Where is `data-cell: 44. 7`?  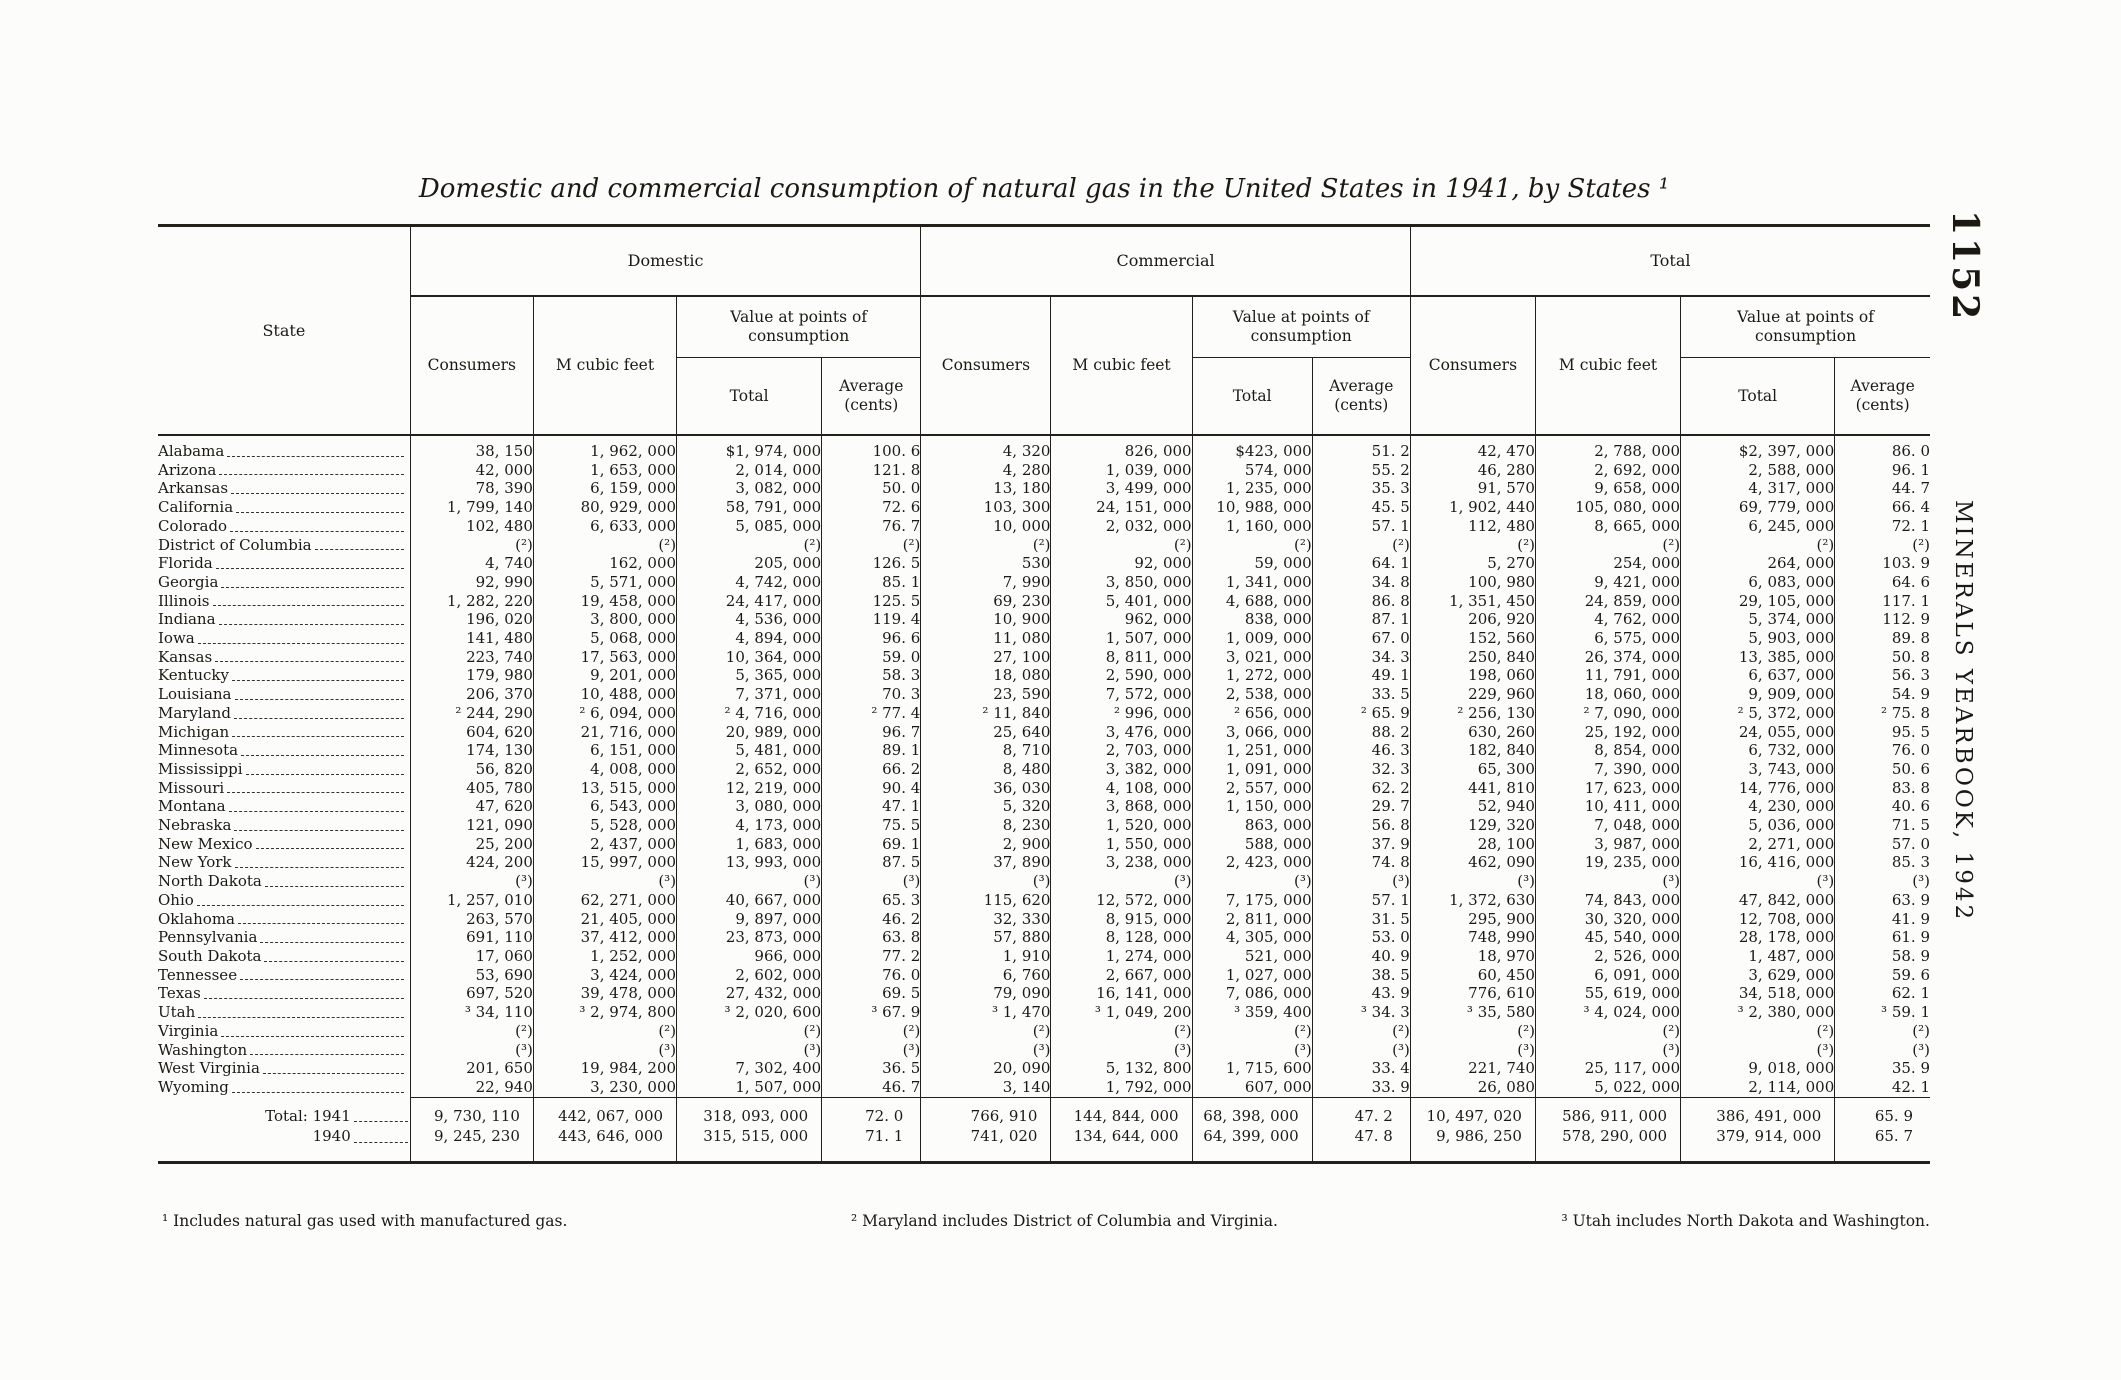
data-cell: 44. 7 is located at coordinates (1882, 489).